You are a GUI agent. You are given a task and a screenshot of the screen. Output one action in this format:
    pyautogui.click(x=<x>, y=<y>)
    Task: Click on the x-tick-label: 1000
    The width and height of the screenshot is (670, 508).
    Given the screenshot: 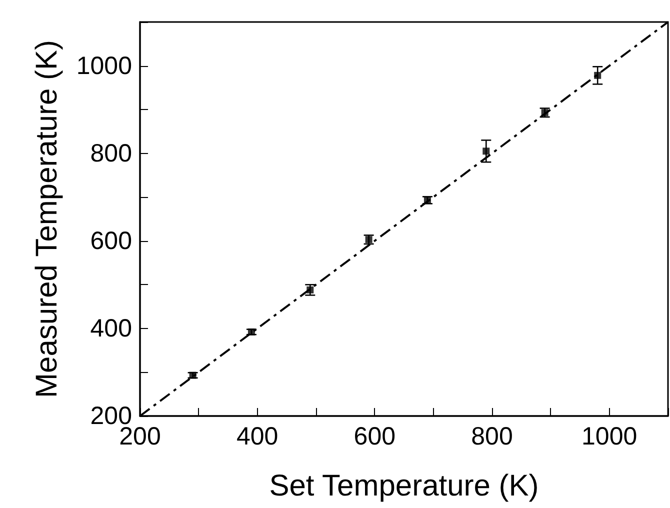 What is the action you would take?
    pyautogui.click(x=610, y=436)
    